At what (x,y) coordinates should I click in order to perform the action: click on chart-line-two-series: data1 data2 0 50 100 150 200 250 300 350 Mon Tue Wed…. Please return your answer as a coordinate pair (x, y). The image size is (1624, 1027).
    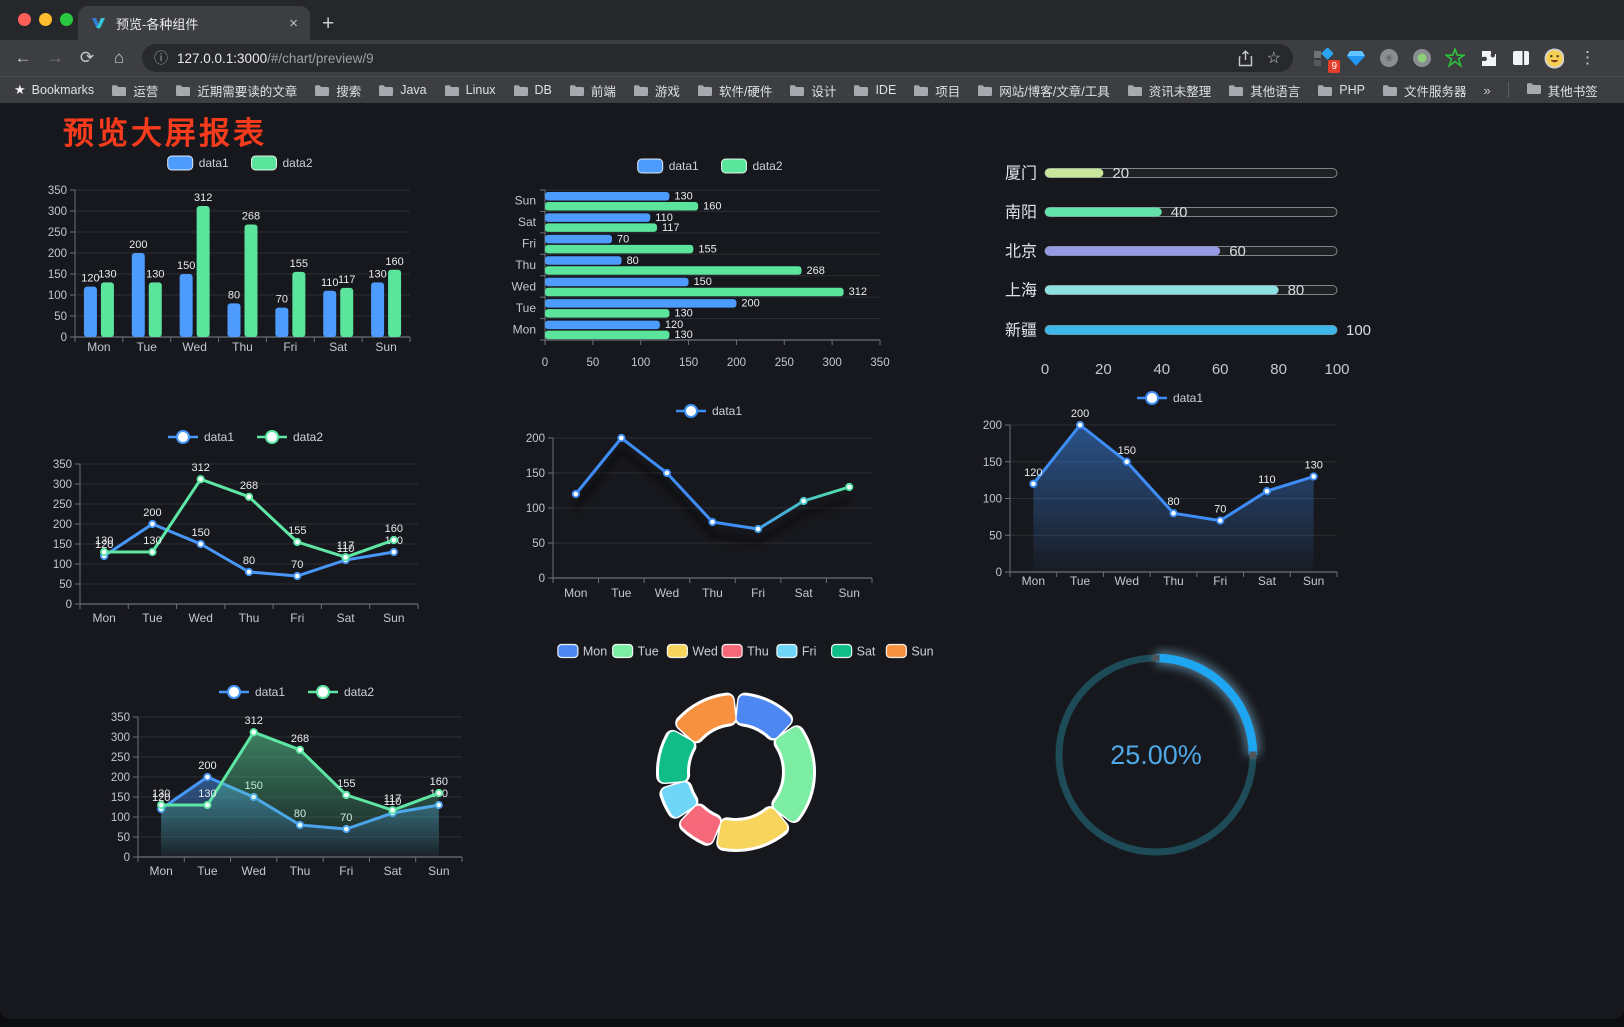
    Looking at the image, I should click on (255, 533).